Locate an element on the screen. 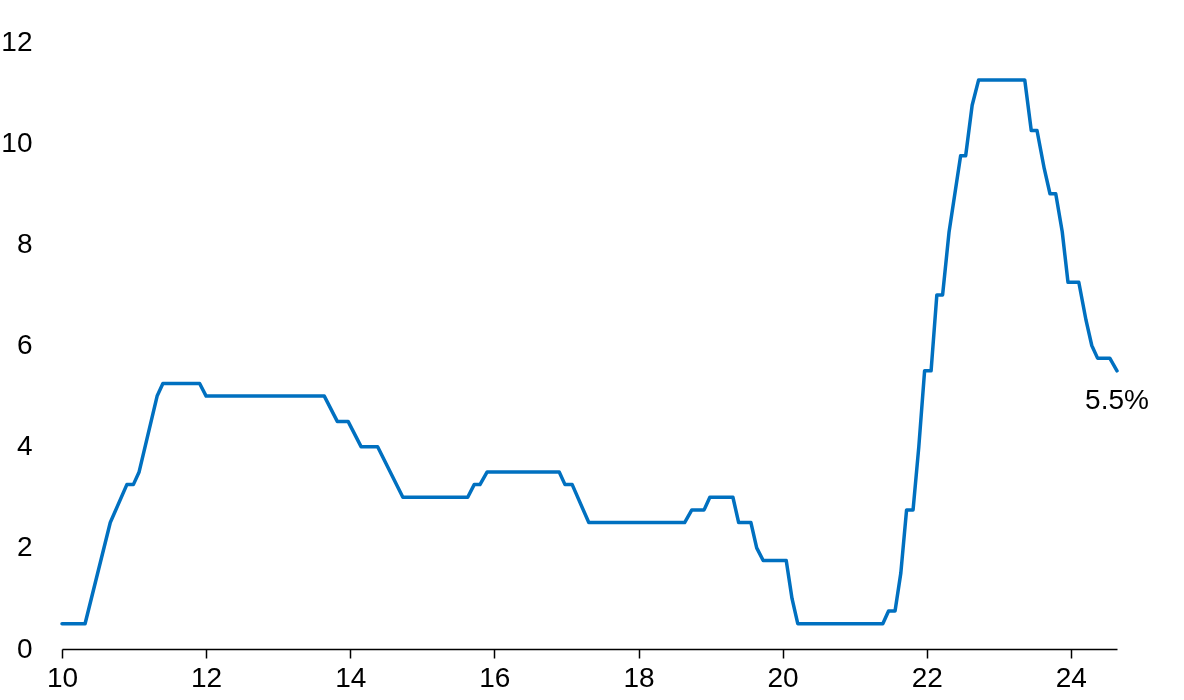 This screenshot has height=700, width=1184. y-tick-label: 0 is located at coordinates (24, 648).